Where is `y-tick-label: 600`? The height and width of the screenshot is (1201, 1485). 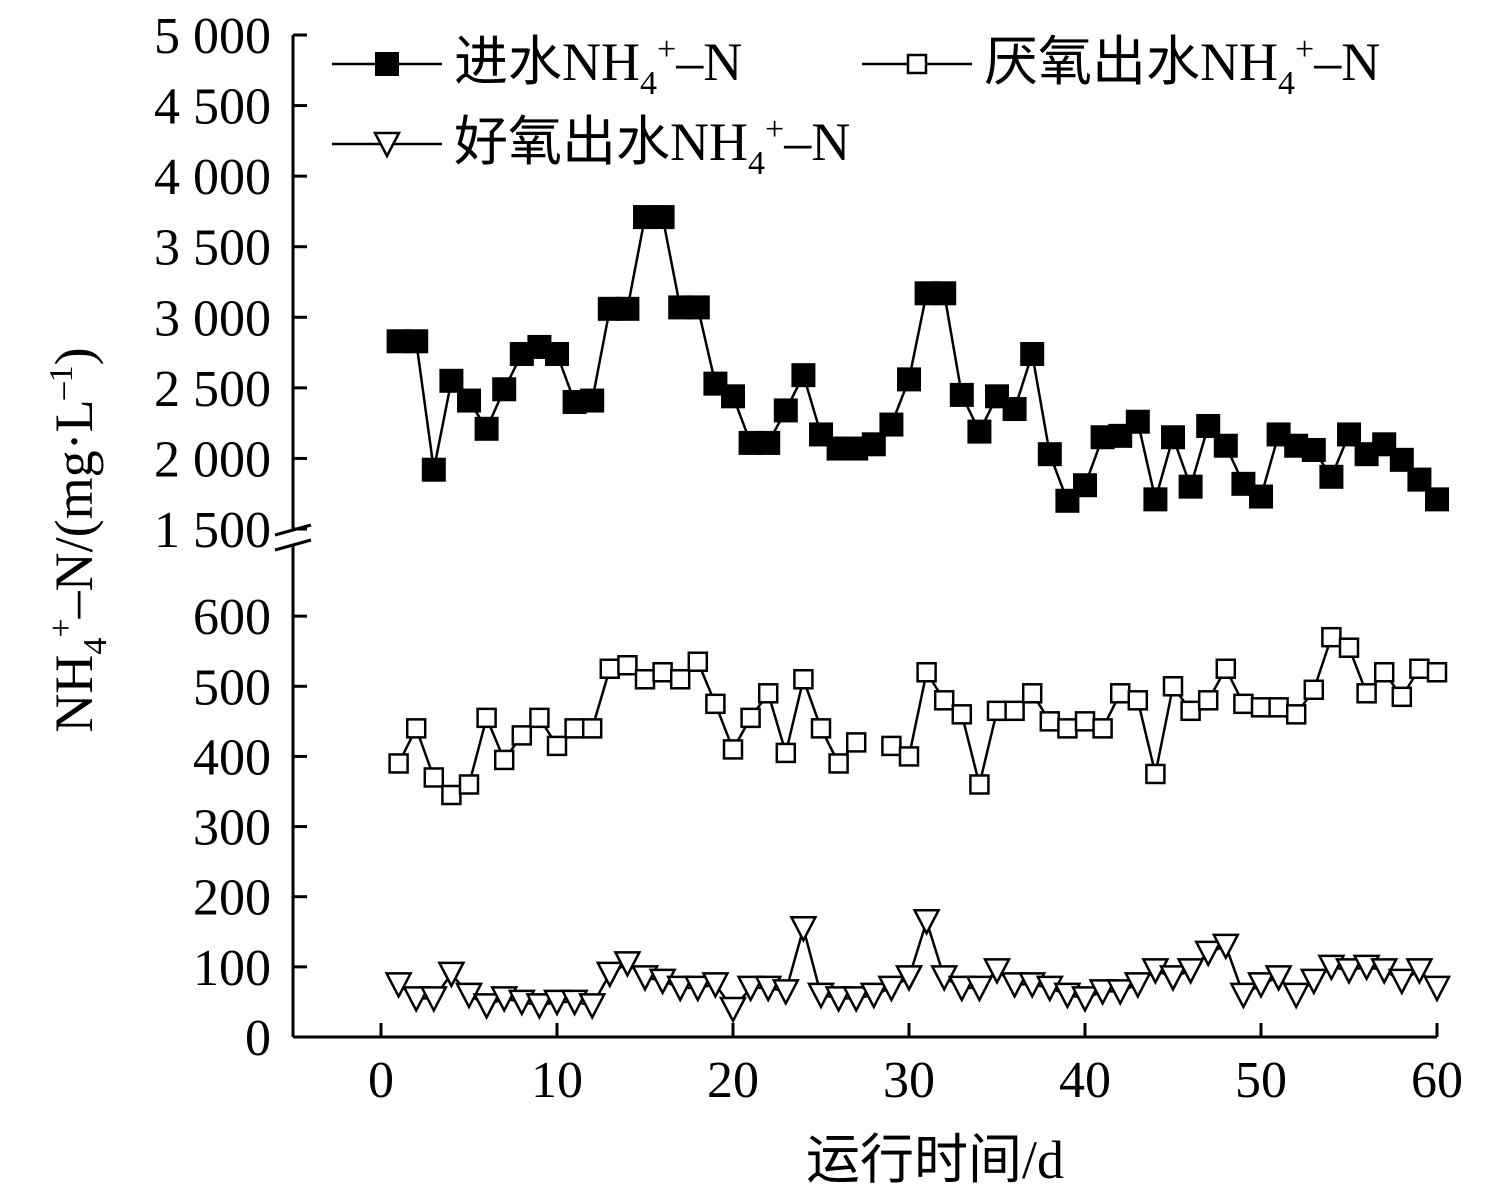
y-tick-label: 600 is located at coordinates (232, 617).